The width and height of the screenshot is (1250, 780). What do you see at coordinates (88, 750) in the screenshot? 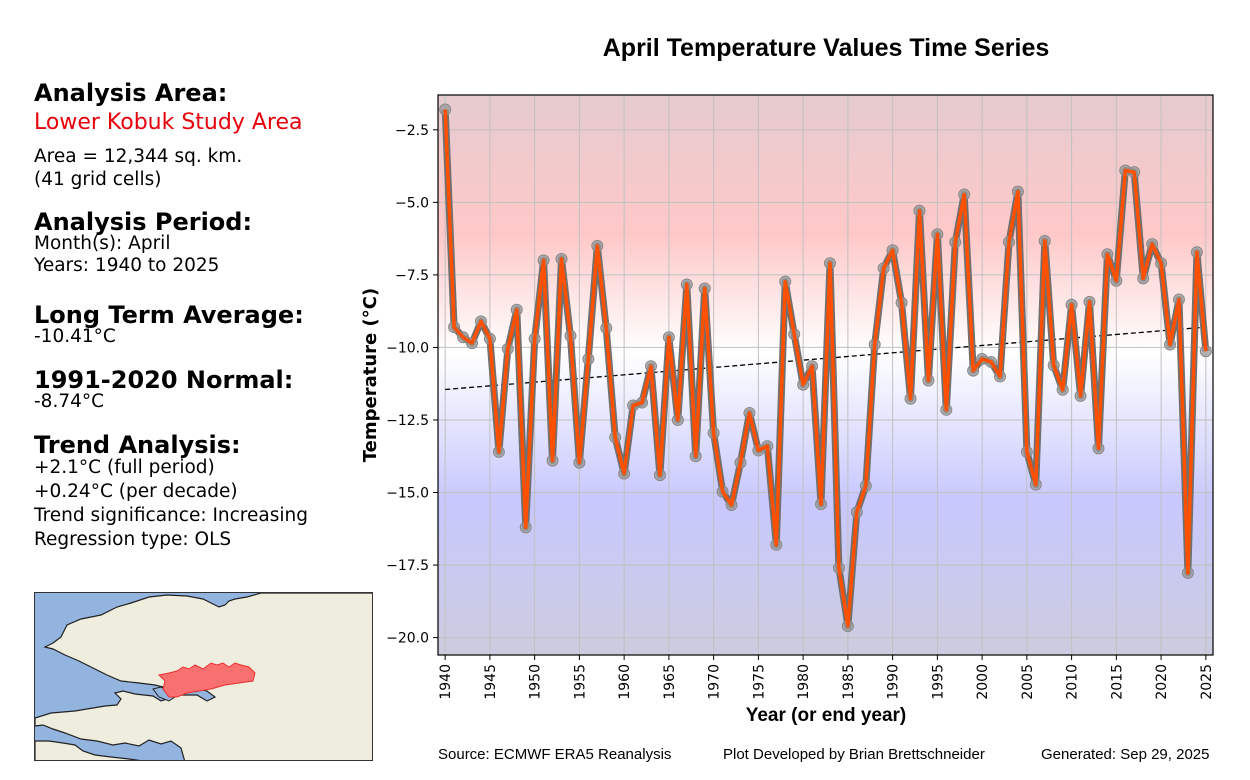
I see `map-land-south` at bounding box center [88, 750].